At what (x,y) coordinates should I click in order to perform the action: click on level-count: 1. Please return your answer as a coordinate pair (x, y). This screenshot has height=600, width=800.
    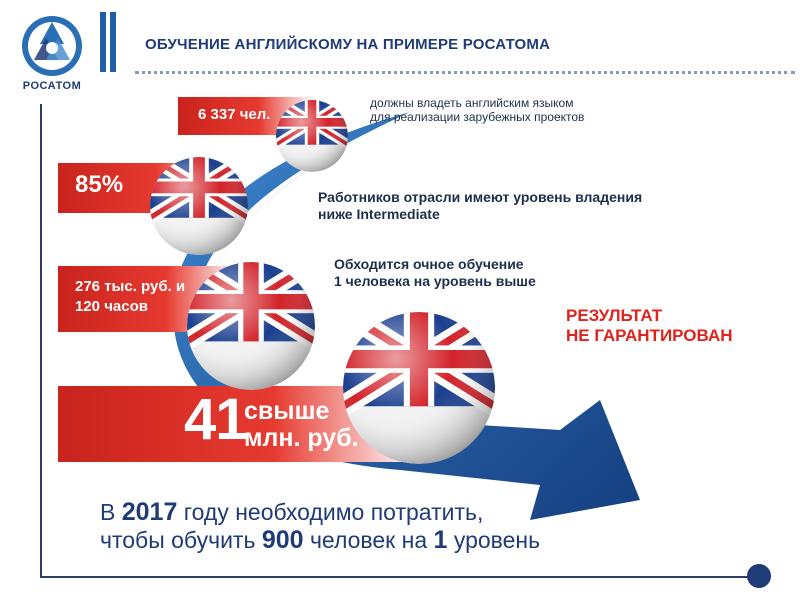
    Looking at the image, I should click on (440, 540).